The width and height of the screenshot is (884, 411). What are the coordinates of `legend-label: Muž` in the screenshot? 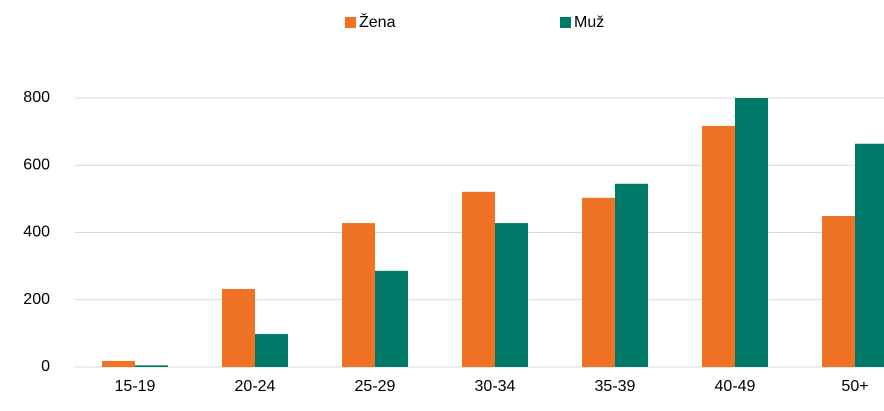 It's located at (589, 22).